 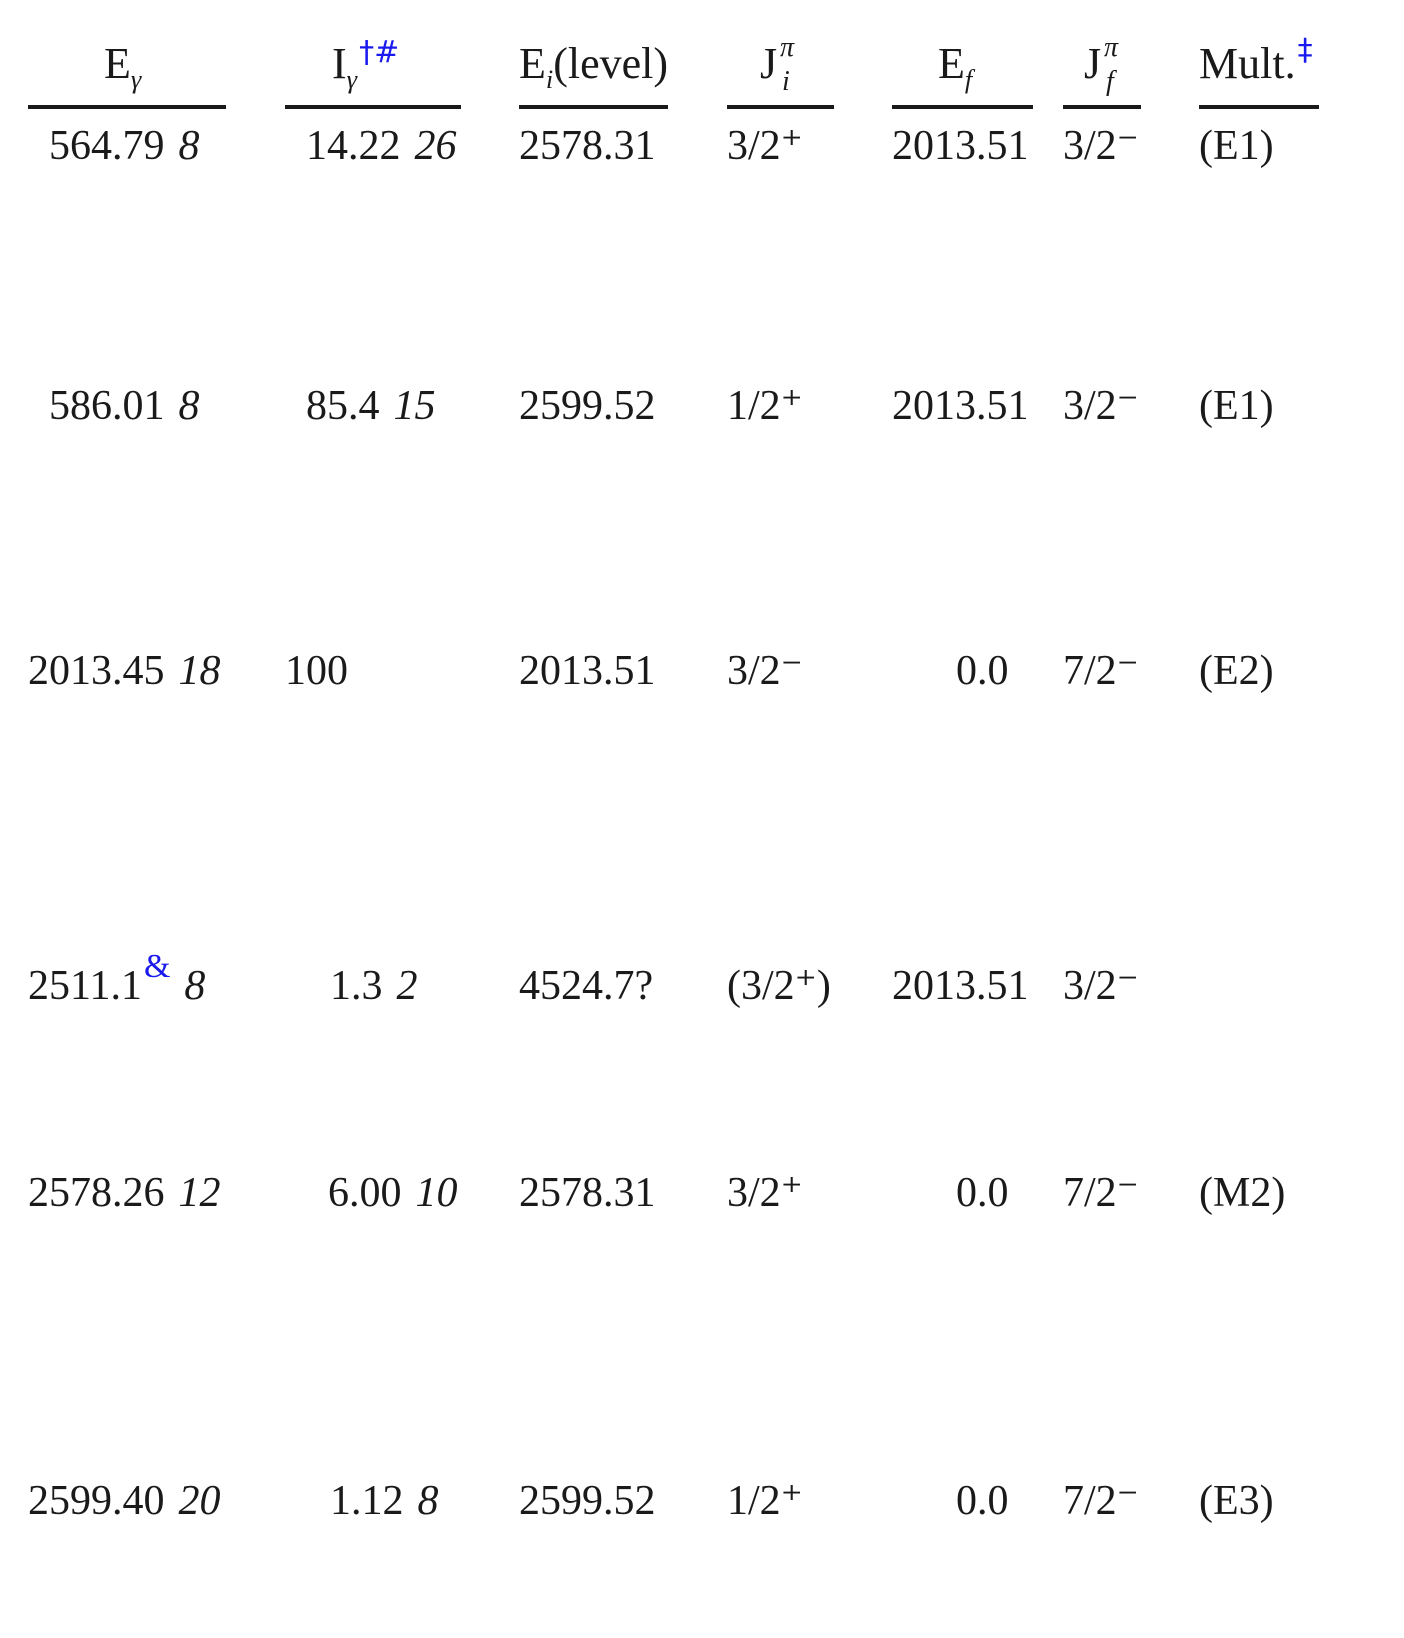 What do you see at coordinates (955, 66) in the screenshot?
I see `header-e-f: Ef` at bounding box center [955, 66].